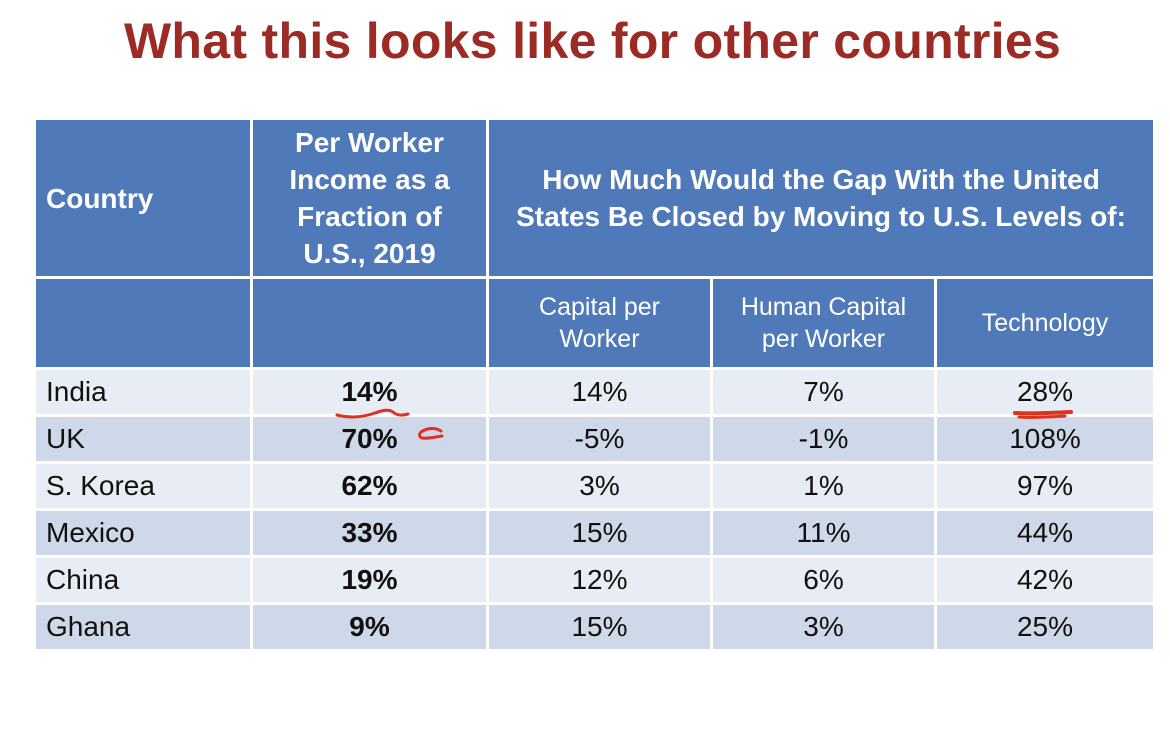  What do you see at coordinates (369, 486) in the screenshot?
I see `income-fraction-cell: 62%` at bounding box center [369, 486].